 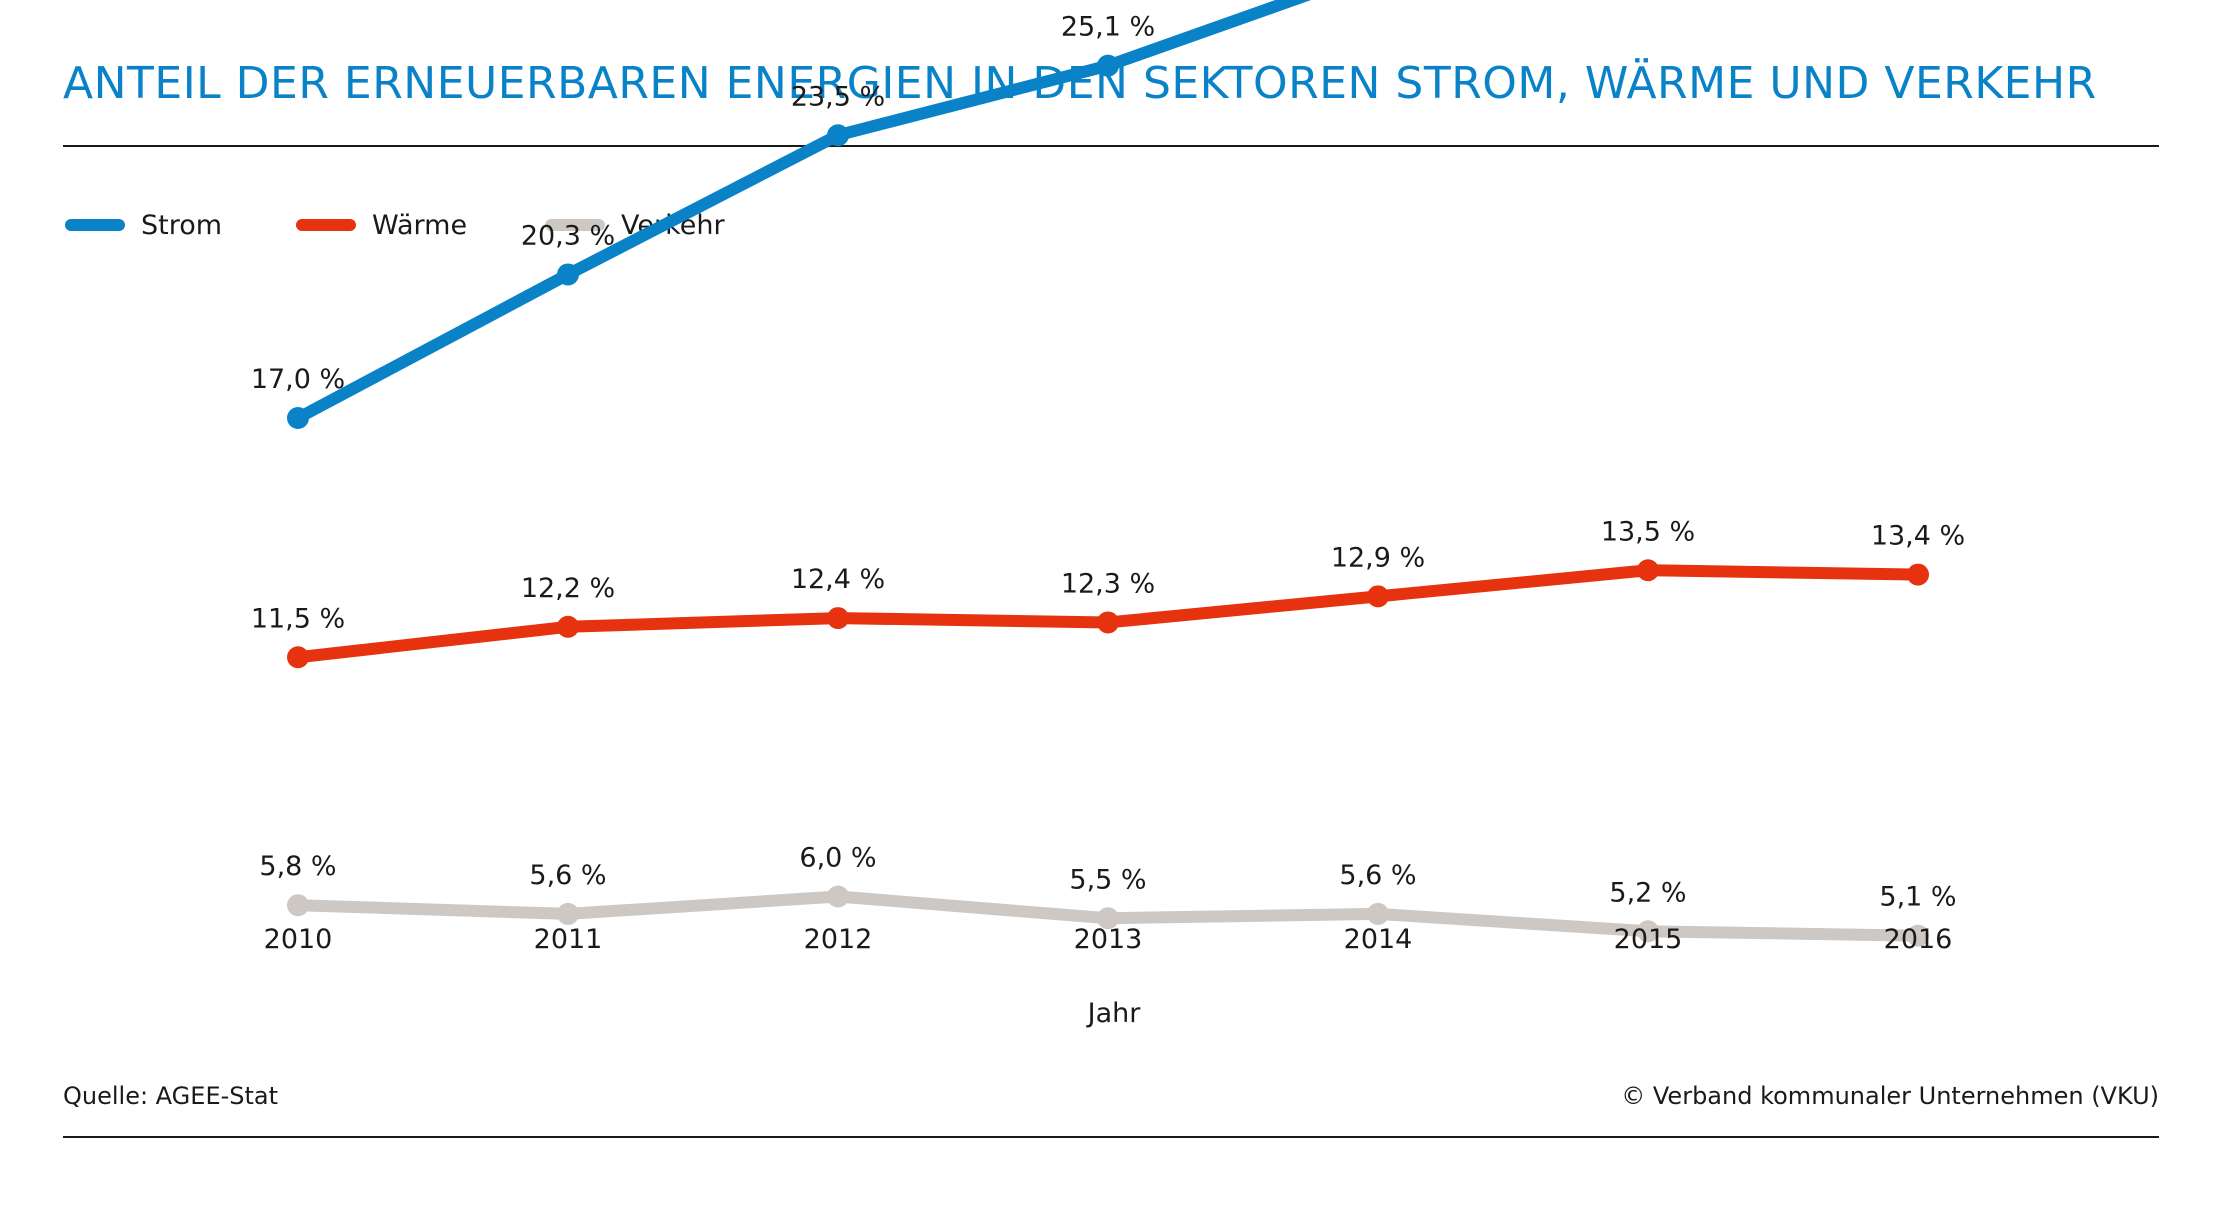 What do you see at coordinates (1108, 27) in the screenshot?
I see `data-label-strom: 25,1 %` at bounding box center [1108, 27].